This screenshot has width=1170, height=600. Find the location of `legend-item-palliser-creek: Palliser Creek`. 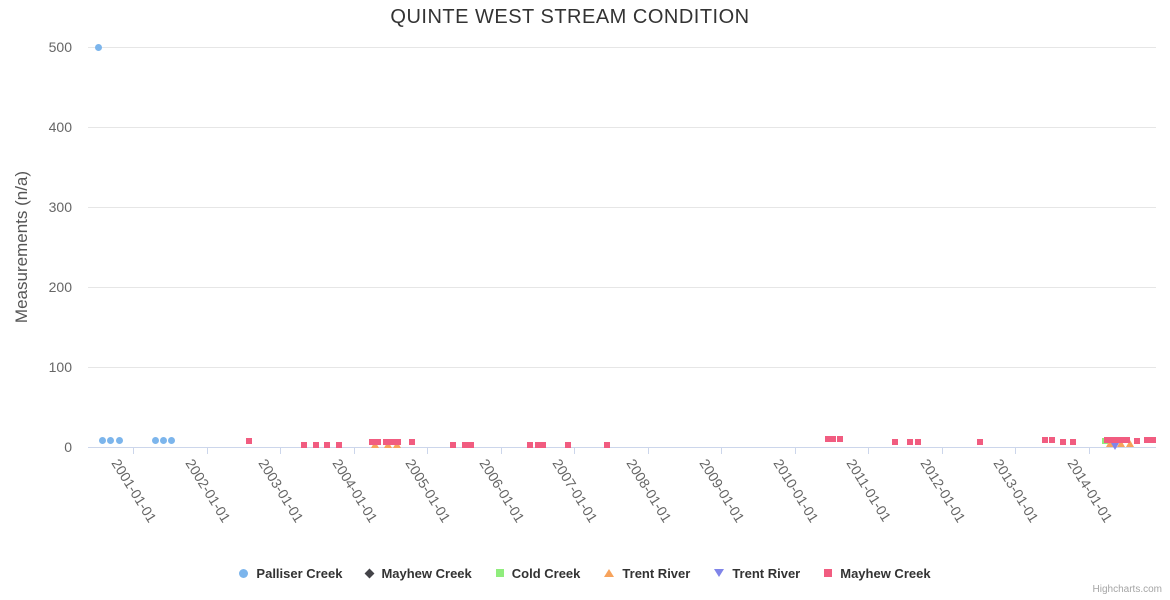

legend-item-palliser-creek: Palliser Creek is located at coordinates (290, 573).